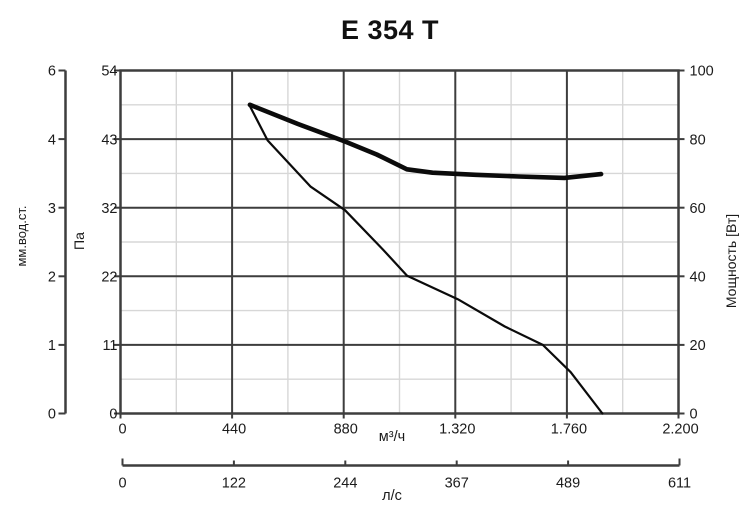  I want to click on x-tick-label: 440, so click(234, 430).